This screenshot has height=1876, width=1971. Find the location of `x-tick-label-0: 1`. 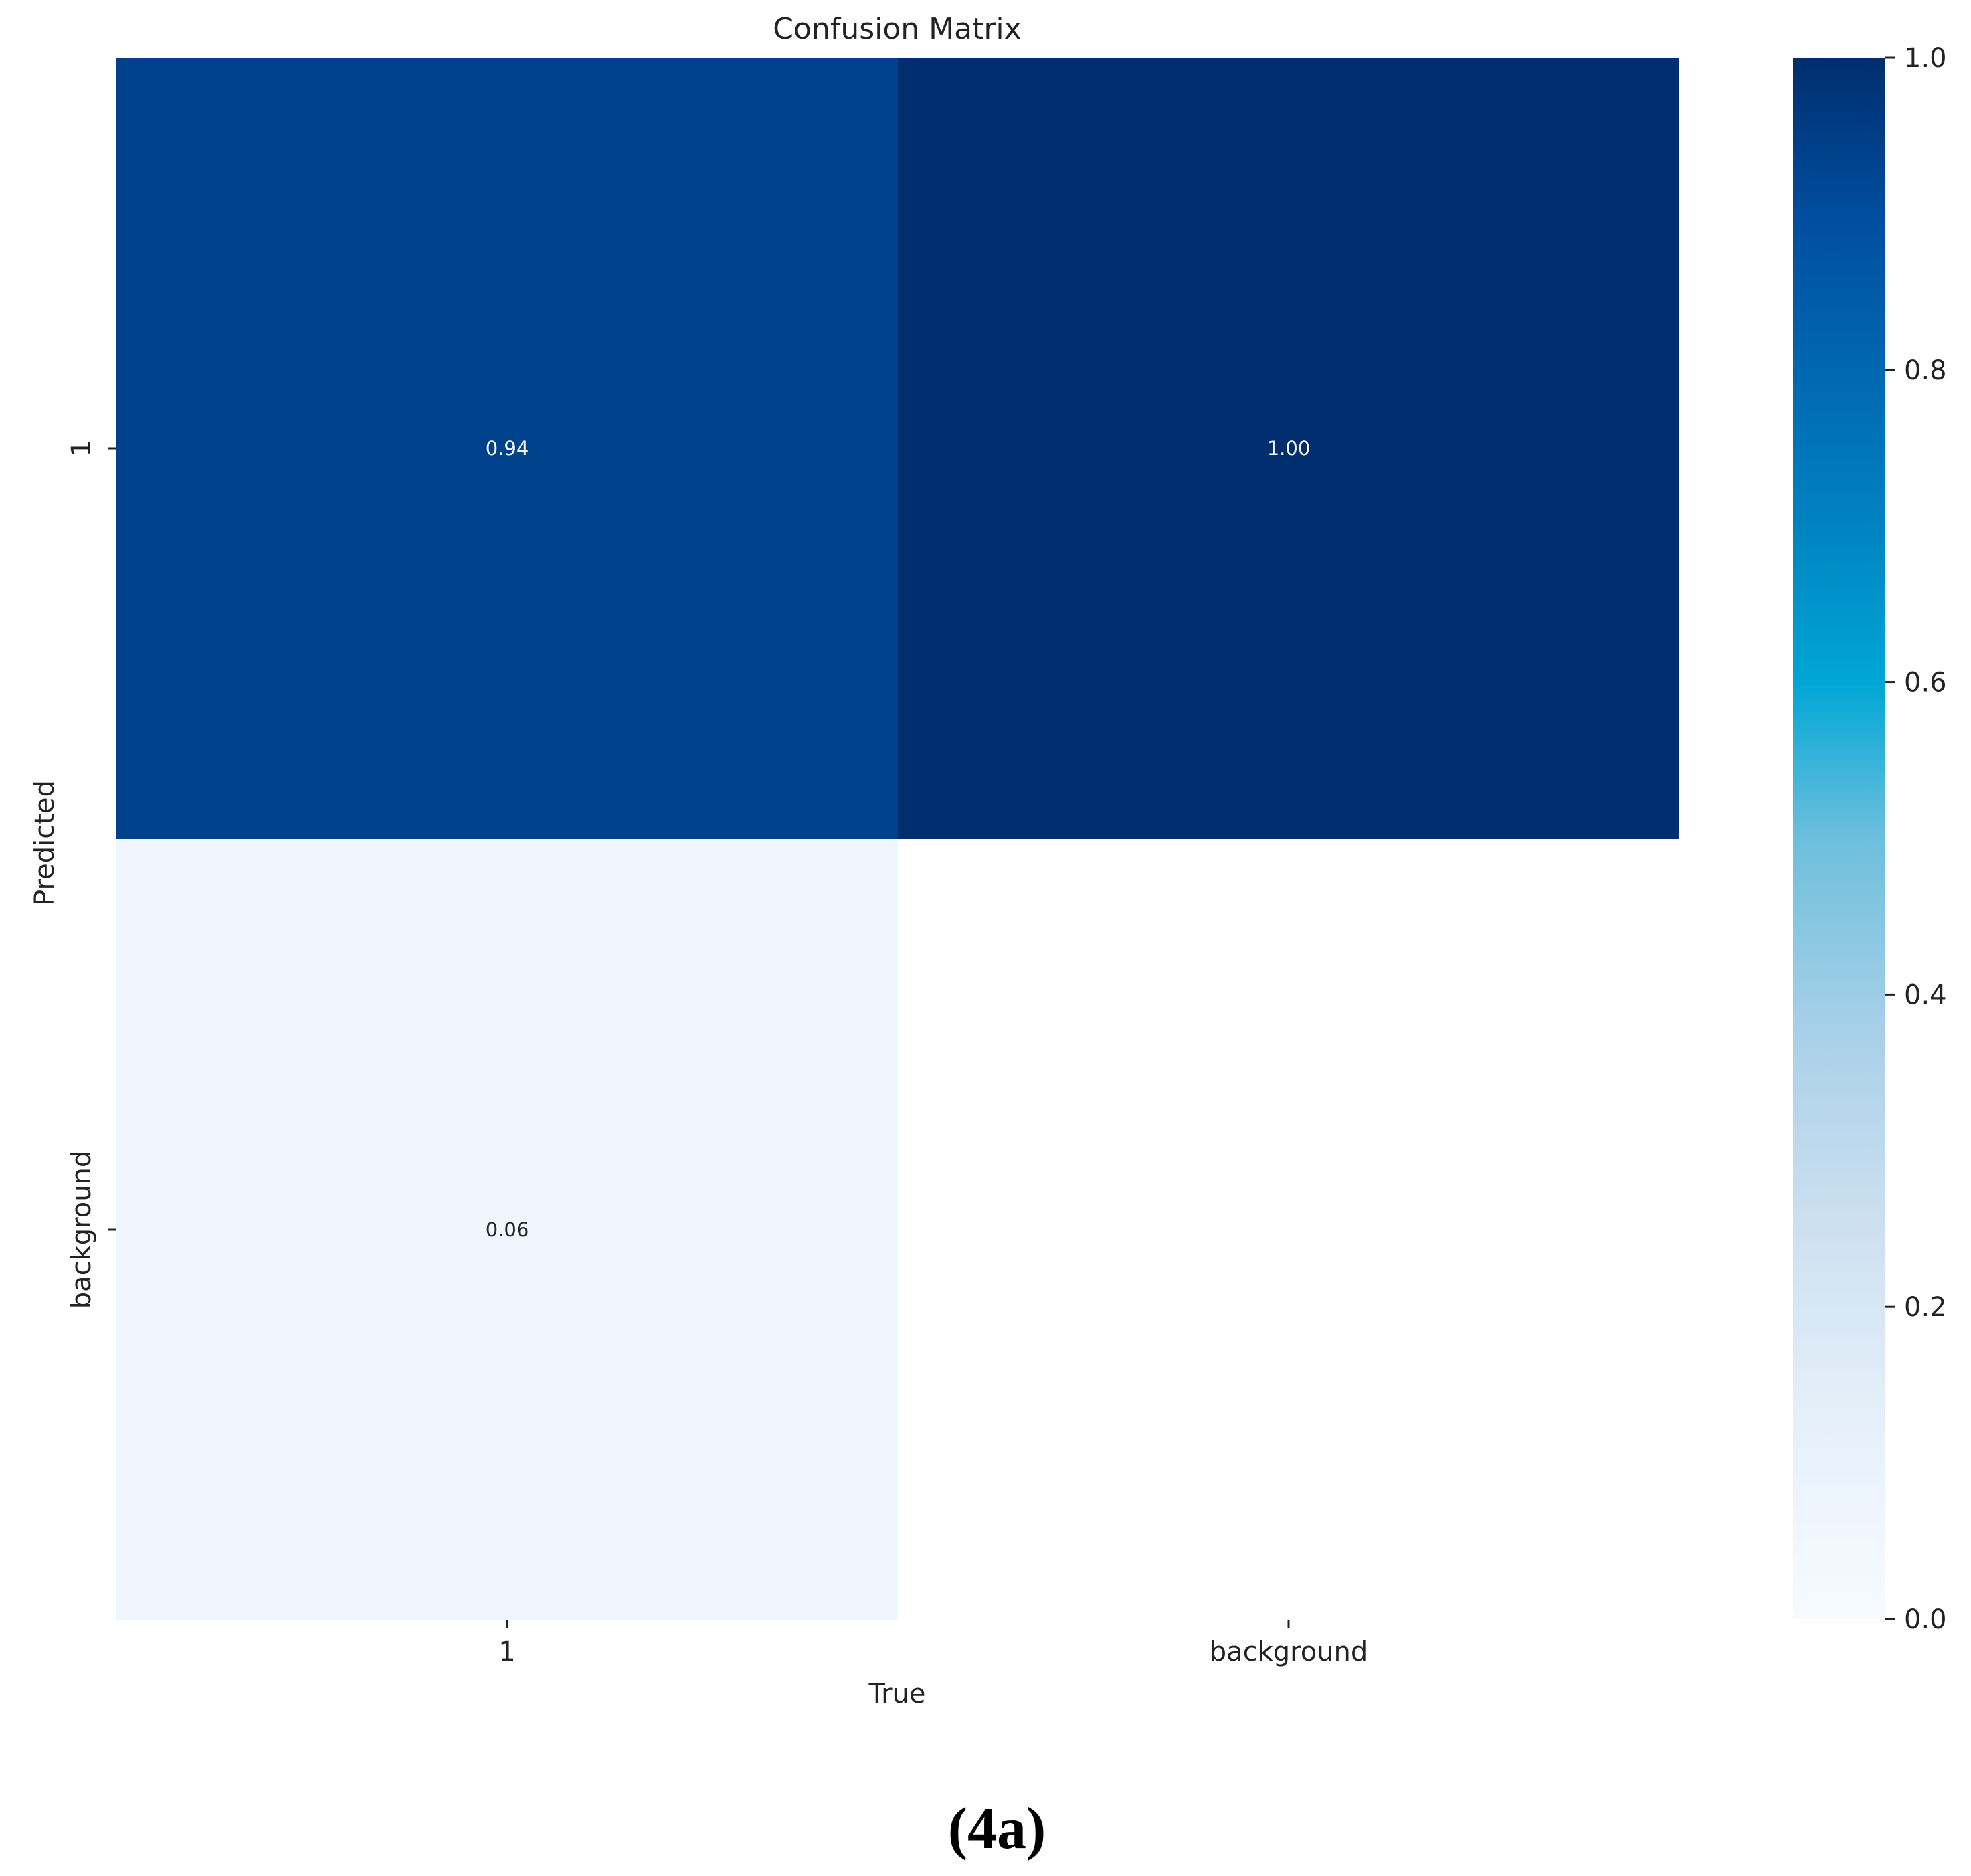

x-tick-label-0: 1 is located at coordinates (507, 1652).